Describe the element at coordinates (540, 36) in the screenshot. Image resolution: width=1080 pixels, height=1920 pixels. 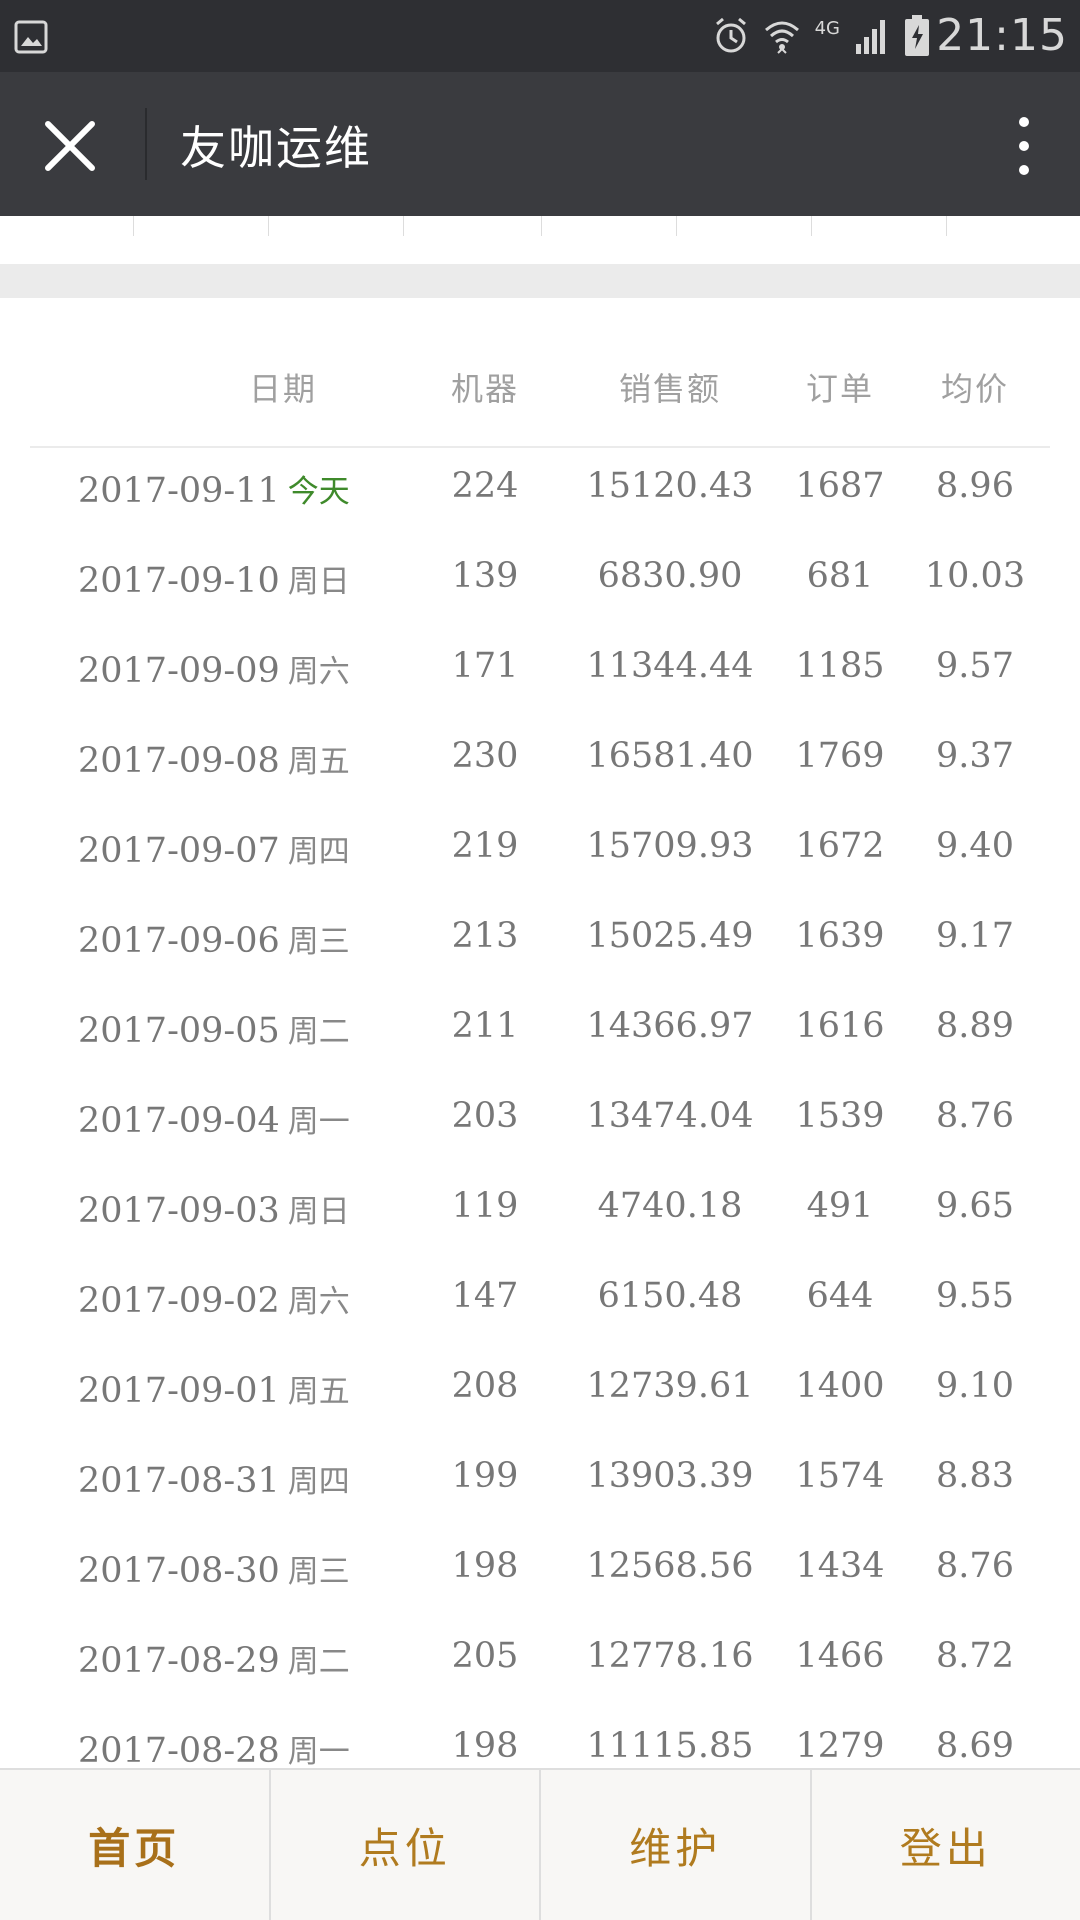
I see `status-bar: 4G 21:15` at that location.